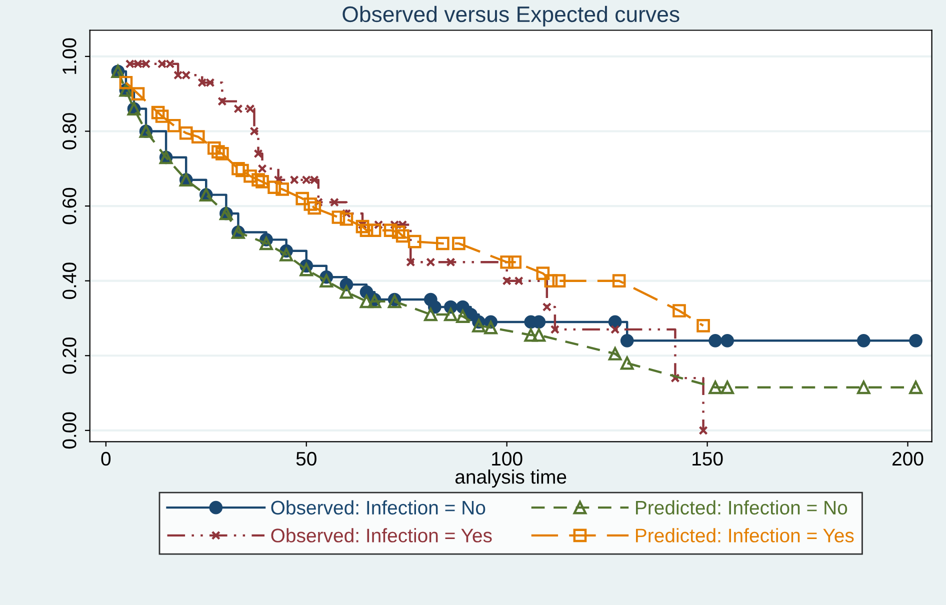 This screenshot has height=605, width=946. I want to click on y-tick-label: 1.00, so click(69, 56).